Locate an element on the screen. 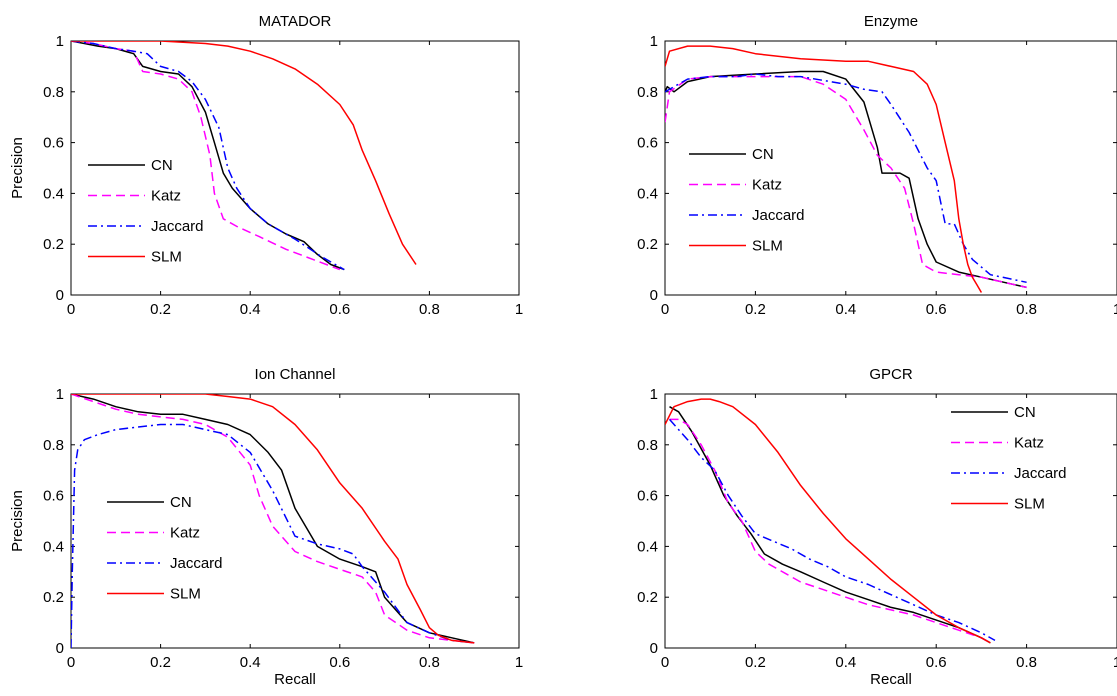  chart-title: GPCR is located at coordinates (891, 374).